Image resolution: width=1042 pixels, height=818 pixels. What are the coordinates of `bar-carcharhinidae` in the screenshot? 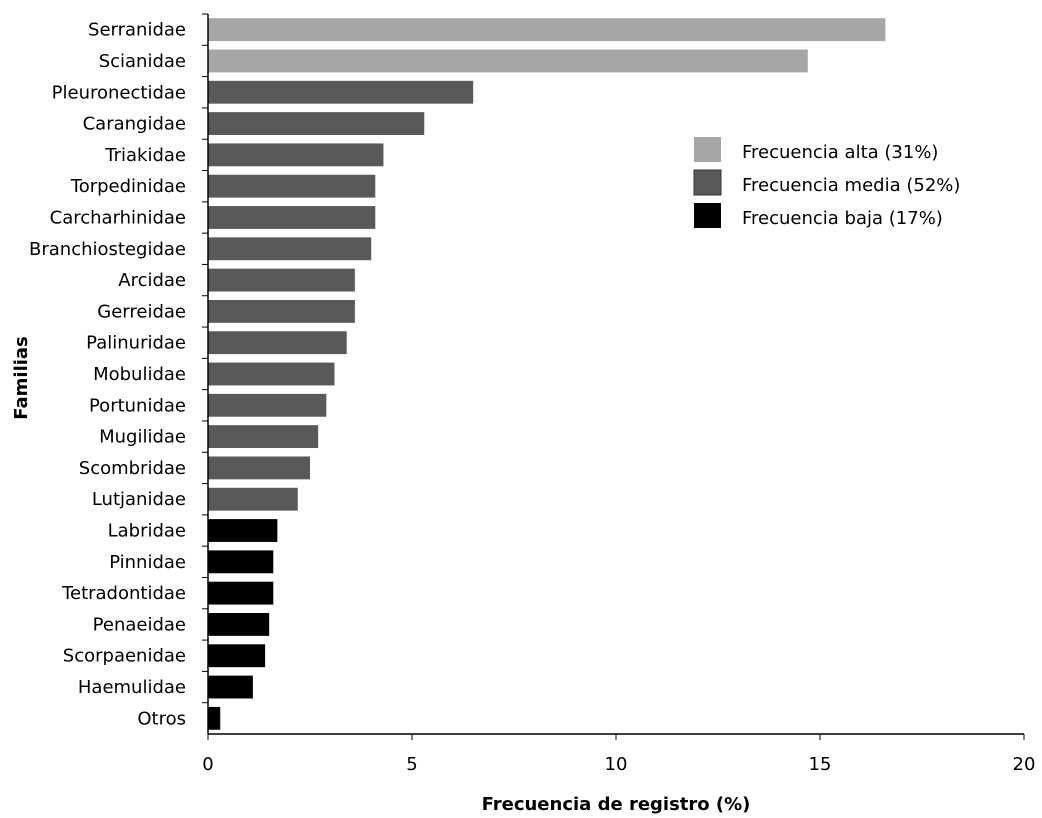 It's located at (292, 217).